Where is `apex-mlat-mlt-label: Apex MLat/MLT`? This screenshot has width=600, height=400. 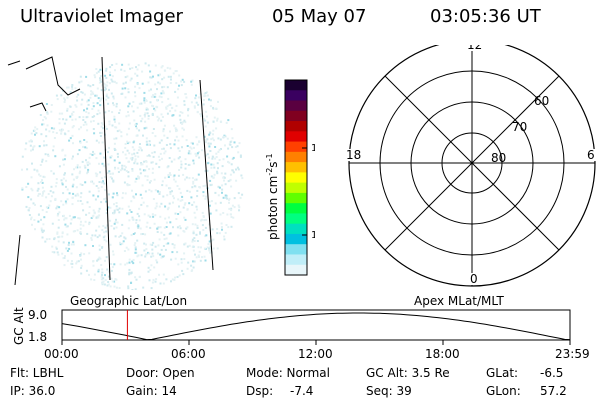 apex-mlat-mlt-label: Apex MLat/MLT is located at coordinates (459, 301).